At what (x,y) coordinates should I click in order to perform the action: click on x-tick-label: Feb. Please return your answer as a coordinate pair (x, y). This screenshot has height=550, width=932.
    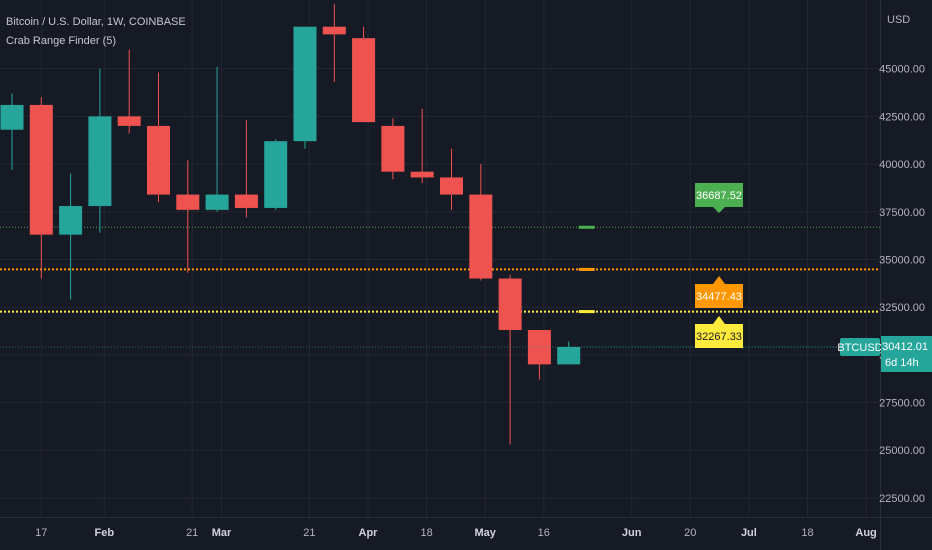
    Looking at the image, I should click on (105, 533).